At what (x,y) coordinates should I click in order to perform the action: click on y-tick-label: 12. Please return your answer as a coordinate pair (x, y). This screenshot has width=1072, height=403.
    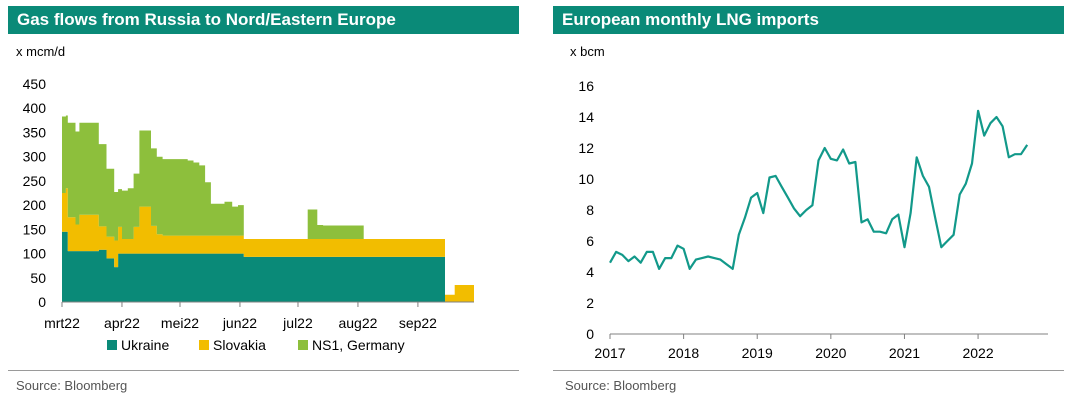
    Looking at the image, I should click on (586, 148).